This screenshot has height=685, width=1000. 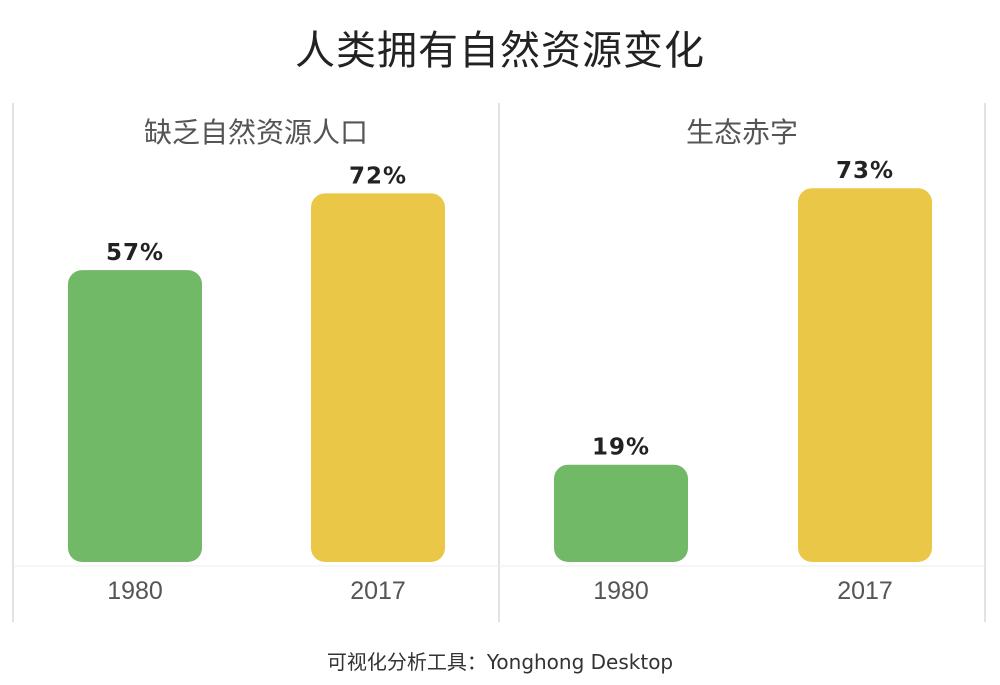 I want to click on data-label: 72%, so click(x=378, y=176).